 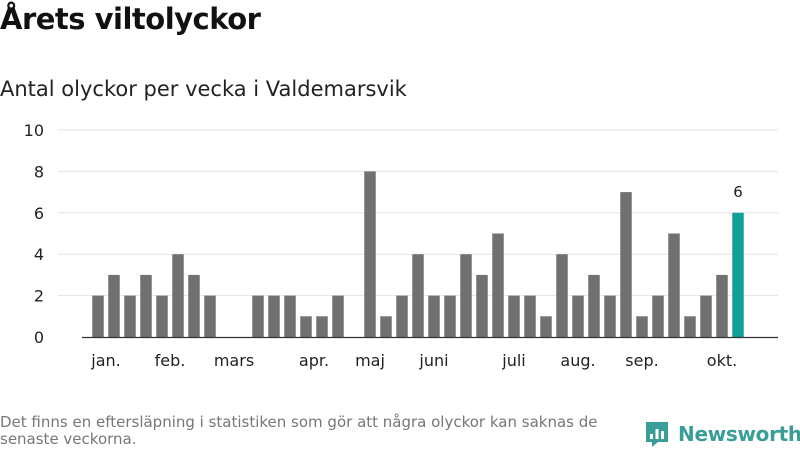 What do you see at coordinates (738, 274) in the screenshot?
I see `bar-highlighted` at bounding box center [738, 274].